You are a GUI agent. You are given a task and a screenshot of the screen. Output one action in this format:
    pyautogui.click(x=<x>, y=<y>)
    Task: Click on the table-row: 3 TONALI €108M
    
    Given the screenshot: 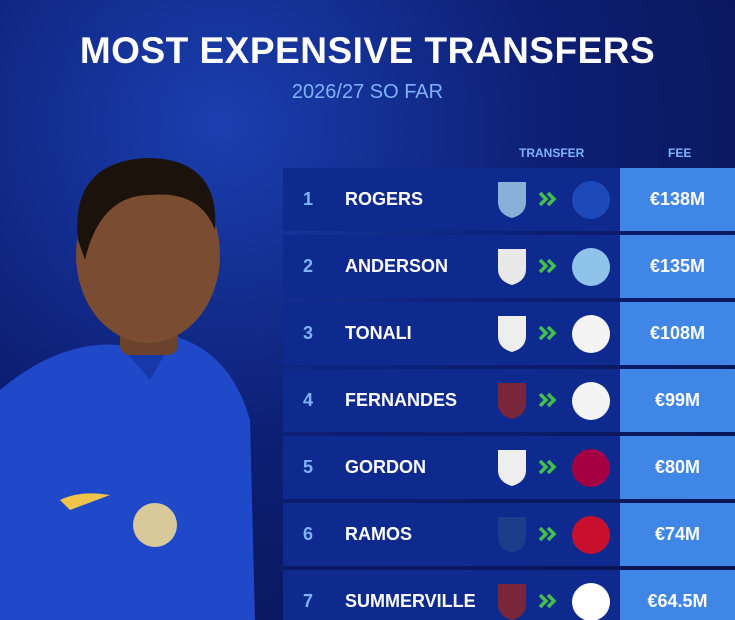 What is the action you would take?
    pyautogui.click(x=509, y=333)
    